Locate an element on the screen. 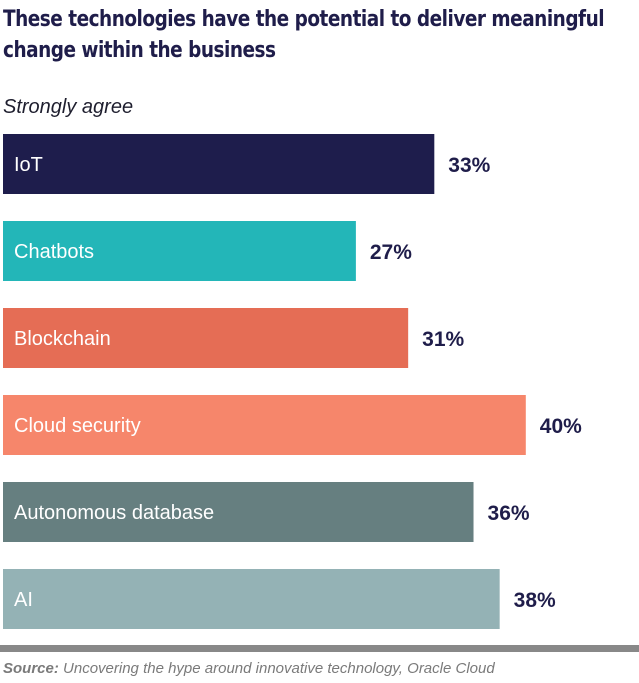 The width and height of the screenshot is (639, 683). bar-label-ai: AI is located at coordinates (23, 600).